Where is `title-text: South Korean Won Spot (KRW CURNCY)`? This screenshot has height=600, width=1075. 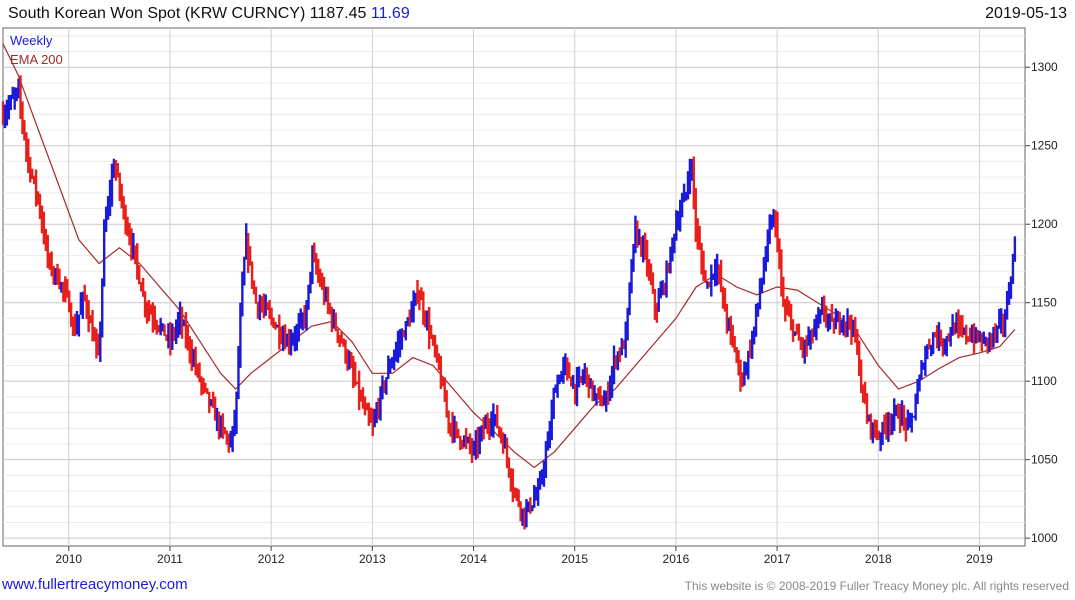 title-text: South Korean Won Spot (KRW CURNCY) is located at coordinates (157, 13).